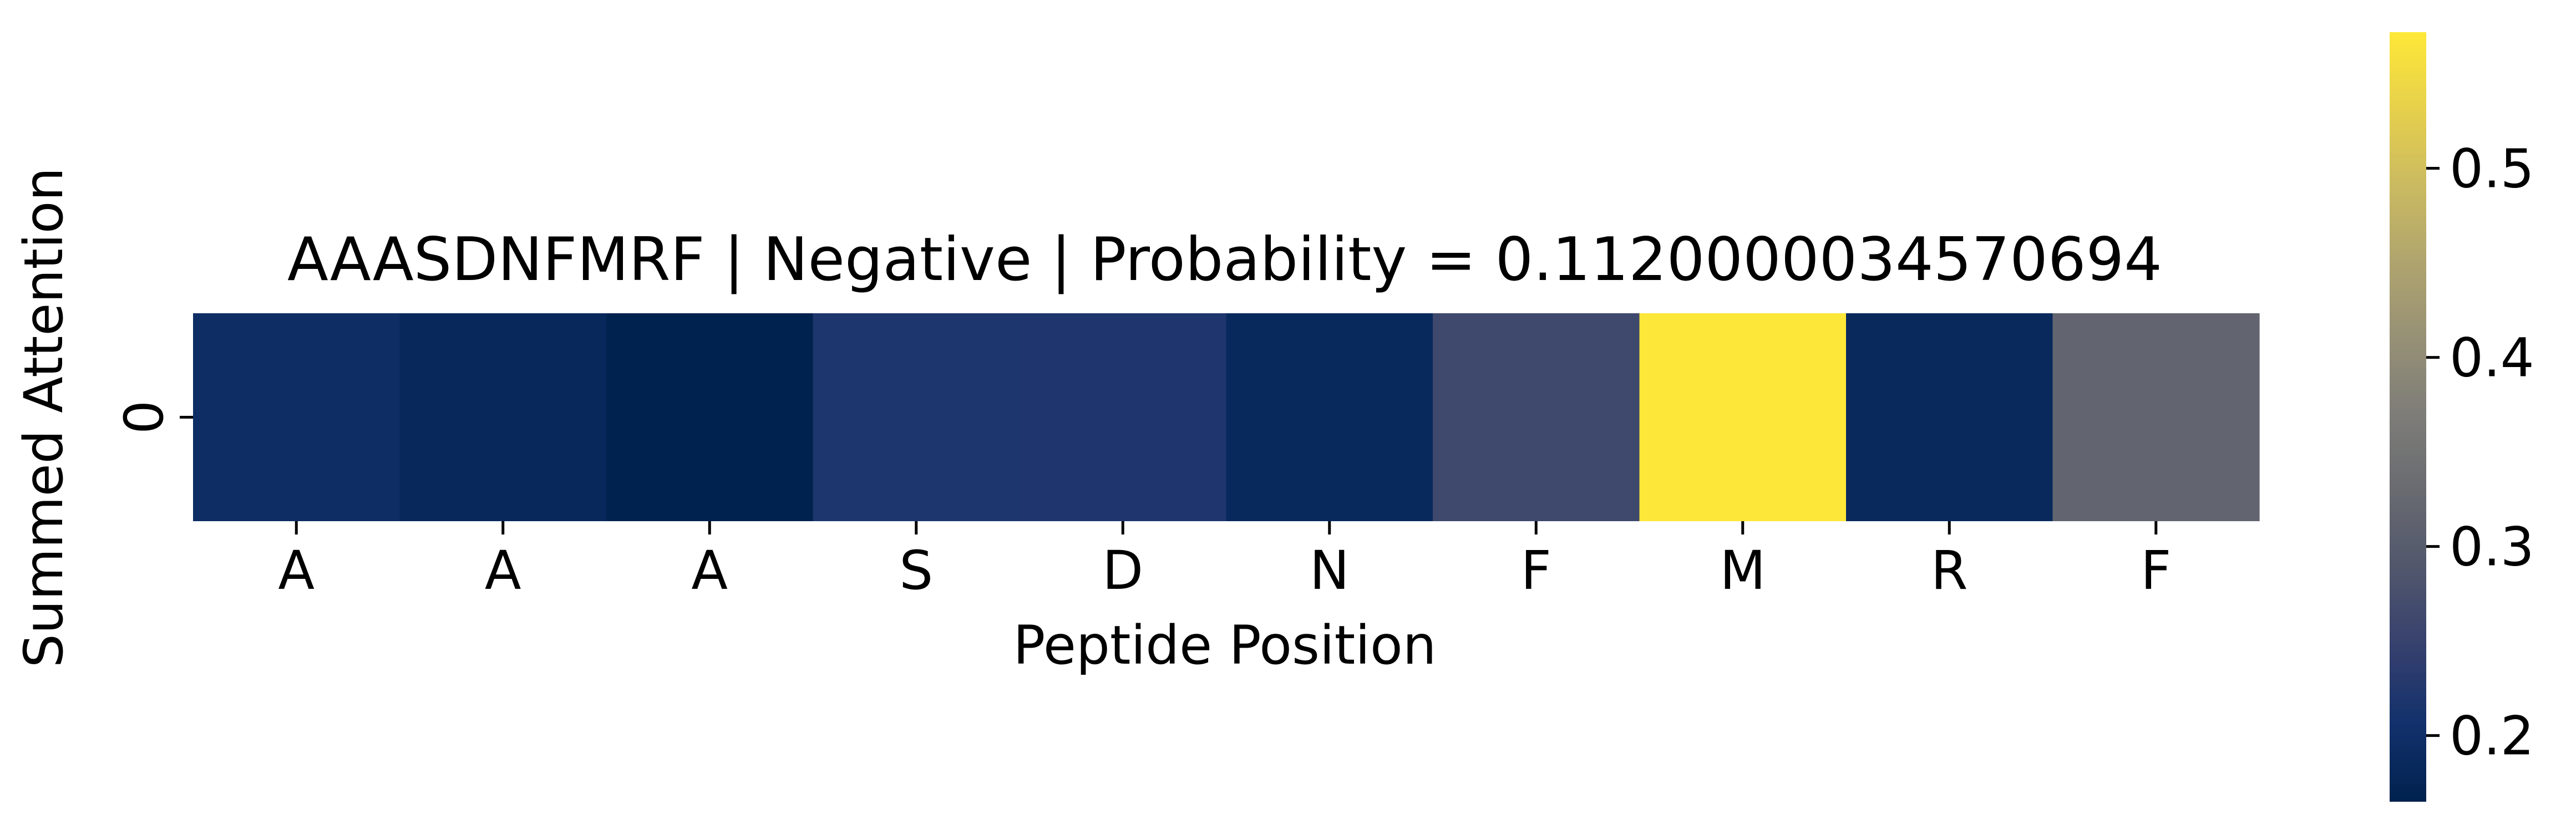  I want to click on x-tick-label: M, so click(1743, 570).